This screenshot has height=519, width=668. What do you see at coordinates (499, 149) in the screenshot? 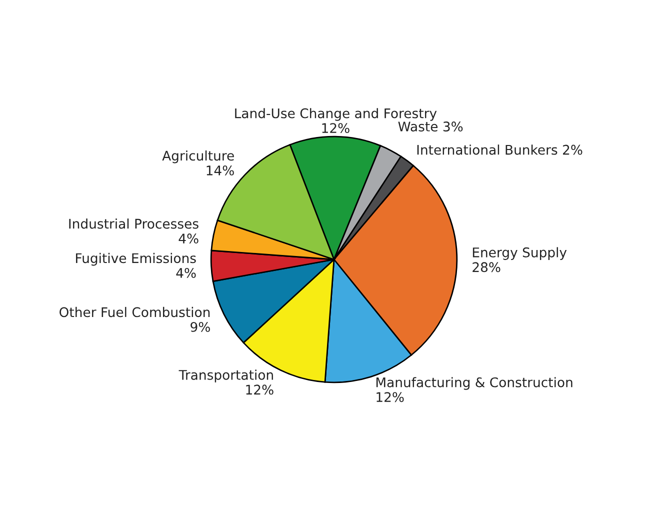
I see `slice-label: International Bunkers 2%` at bounding box center [499, 149].